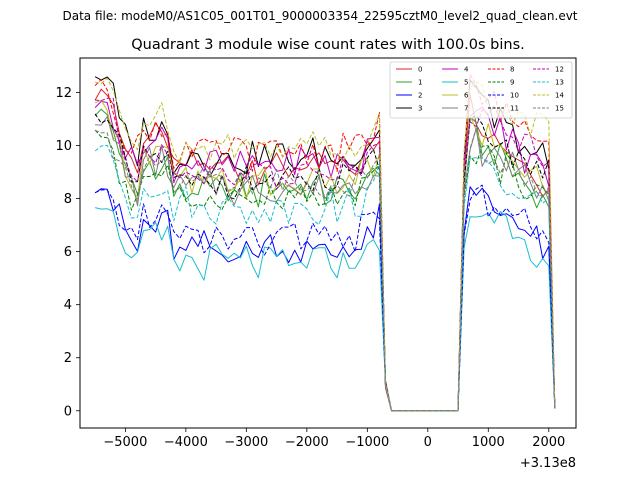 The image size is (640, 480). I want to click on legend-label: 0, so click(420, 70).